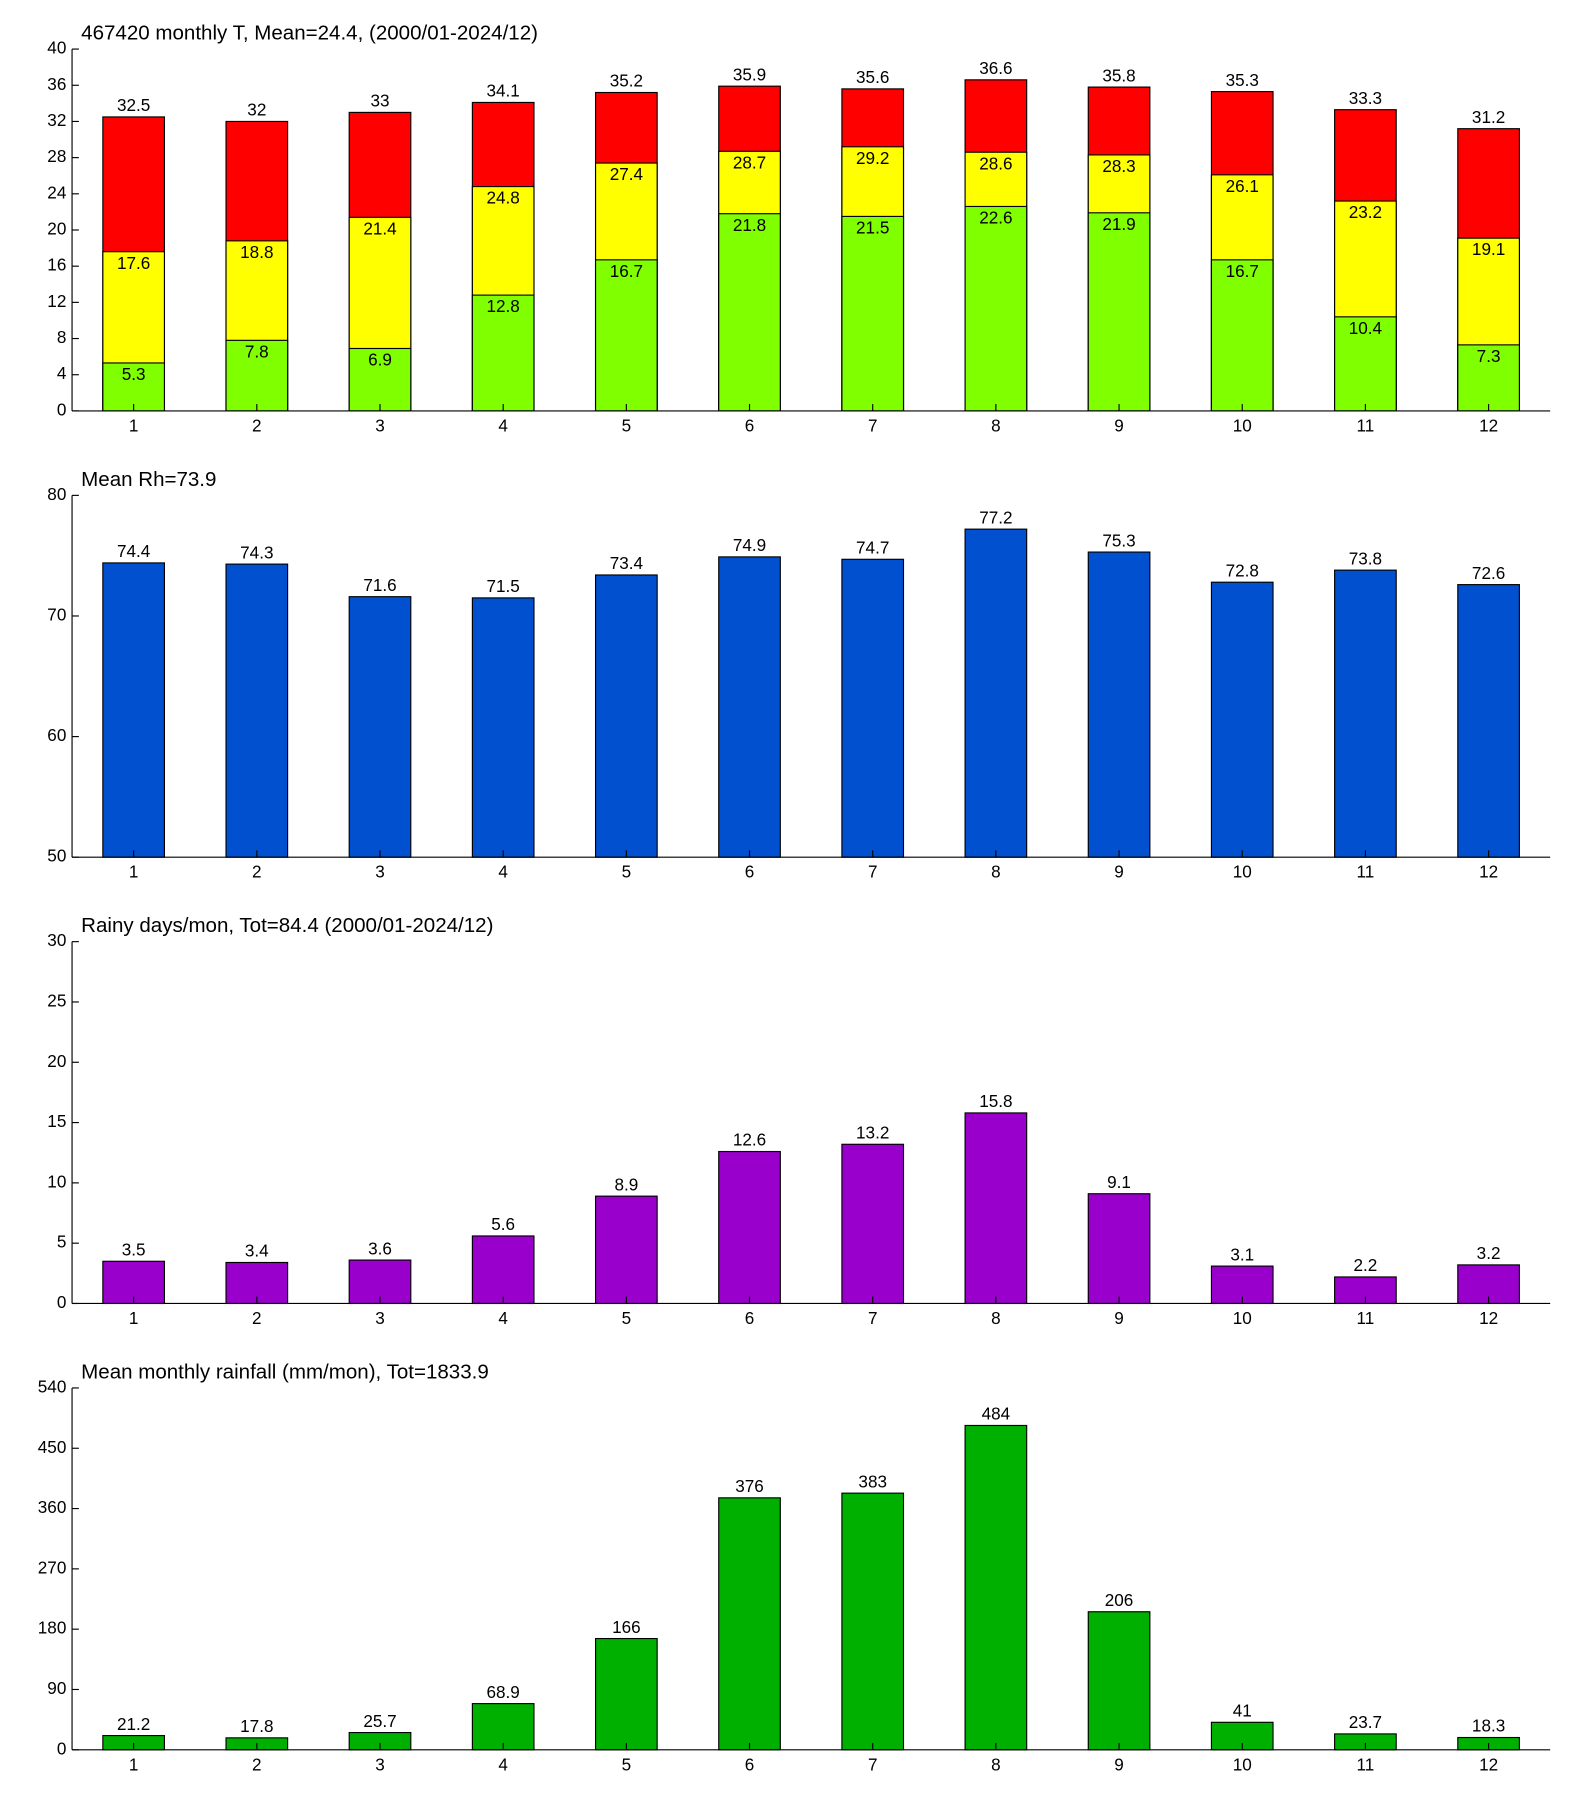 This screenshot has height=1800, width=1580. What do you see at coordinates (996, 1414) in the screenshot?
I see `data-label: 484` at bounding box center [996, 1414].